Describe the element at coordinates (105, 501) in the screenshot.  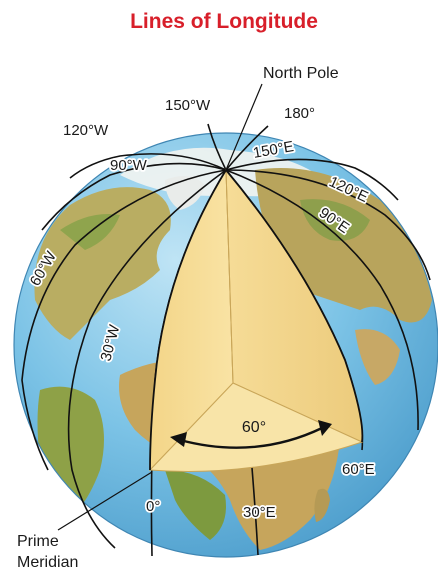
I see `prime-meridian-pointer` at that location.